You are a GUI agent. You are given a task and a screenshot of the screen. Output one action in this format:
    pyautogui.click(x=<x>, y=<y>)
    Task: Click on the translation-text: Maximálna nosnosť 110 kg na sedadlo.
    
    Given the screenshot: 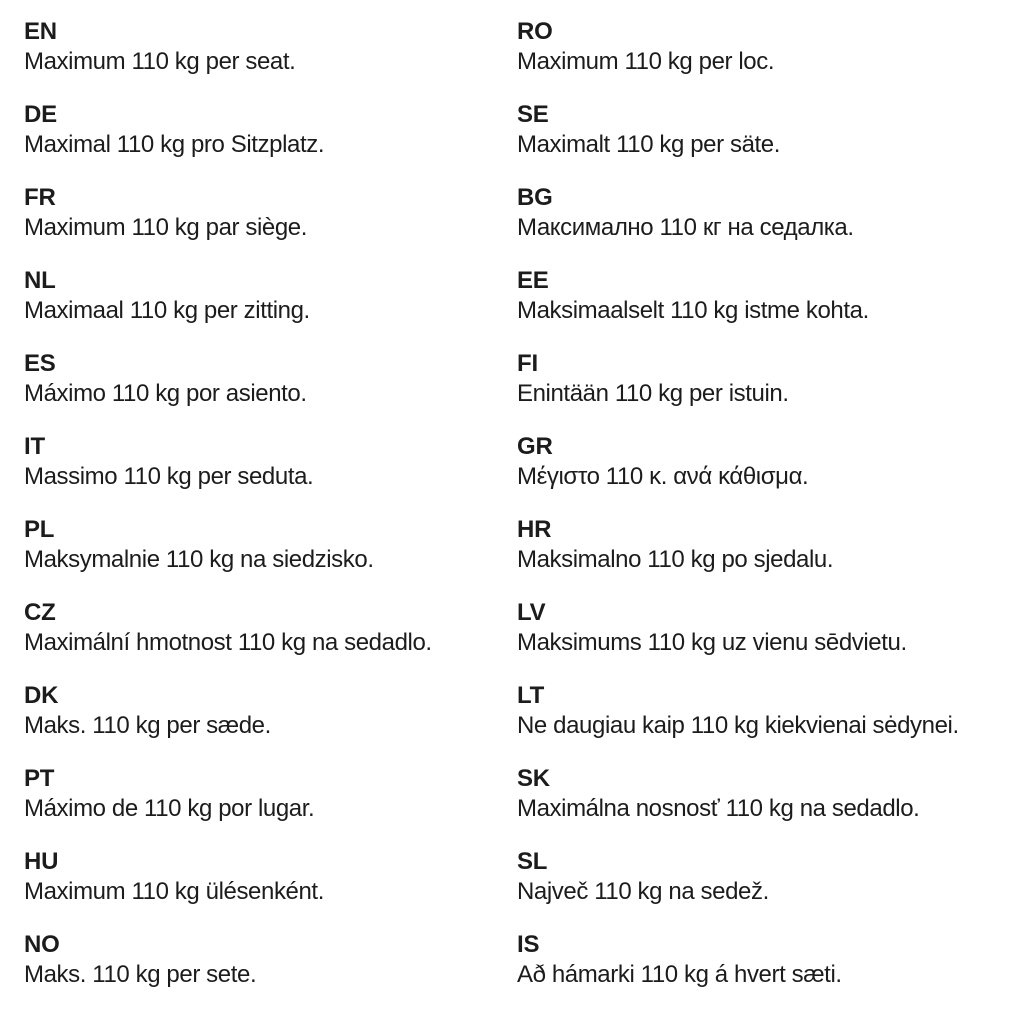 What is the action you would take?
    pyautogui.click(x=718, y=808)
    